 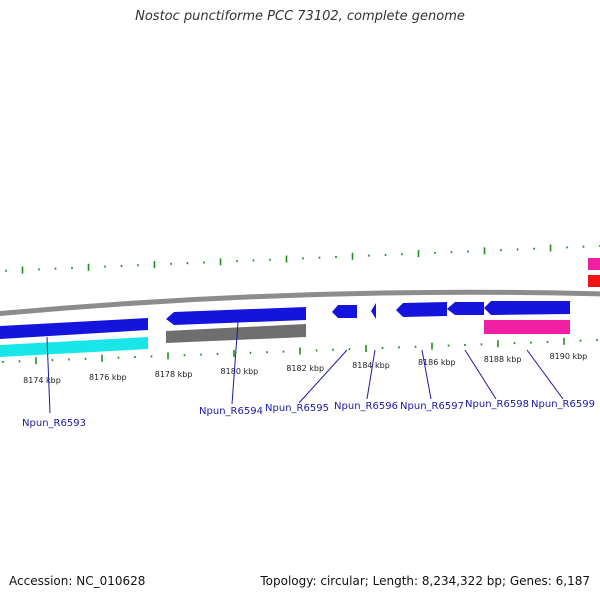 What do you see at coordinates (594, 264) in the screenshot?
I see `feature-pink-edge` at bounding box center [594, 264].